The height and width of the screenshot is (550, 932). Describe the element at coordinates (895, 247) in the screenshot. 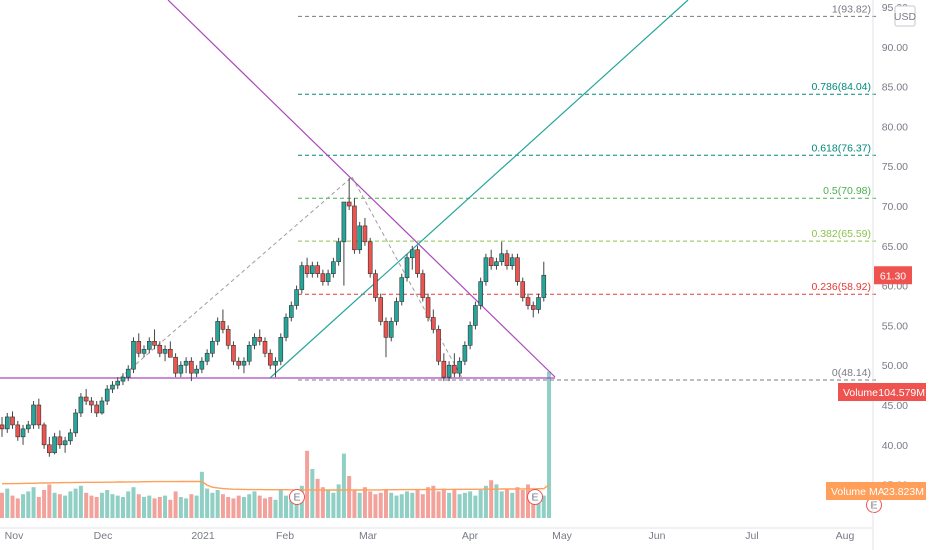

I see `price-tick-label: 65.00` at that location.